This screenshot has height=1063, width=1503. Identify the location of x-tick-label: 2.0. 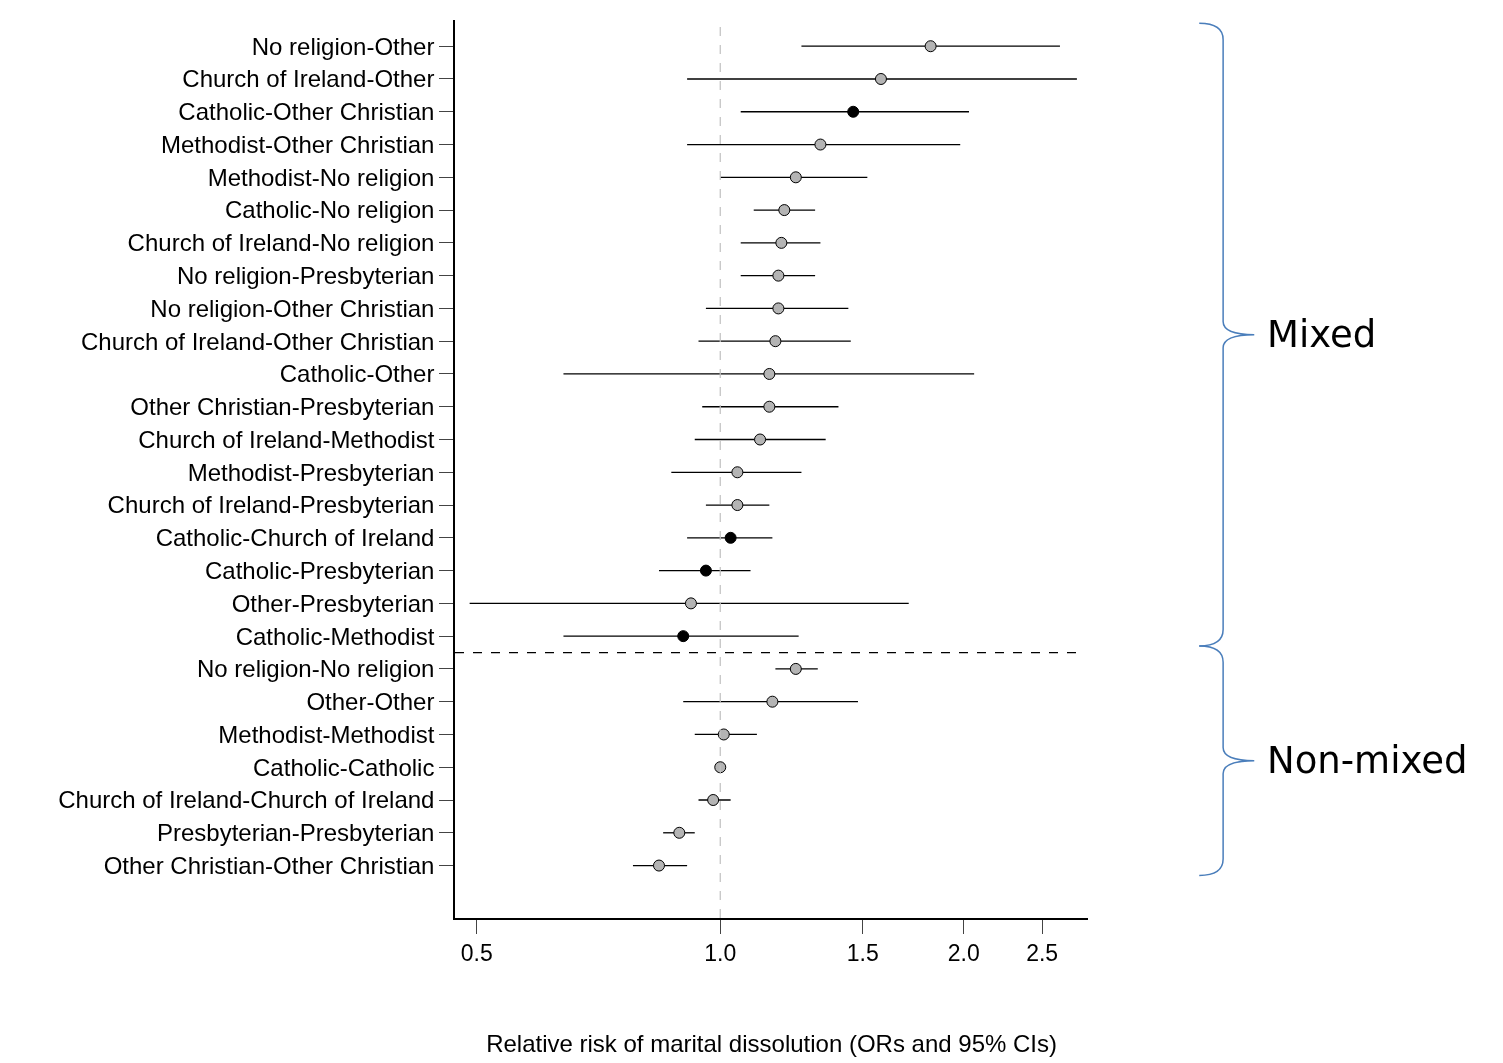
(963, 953).